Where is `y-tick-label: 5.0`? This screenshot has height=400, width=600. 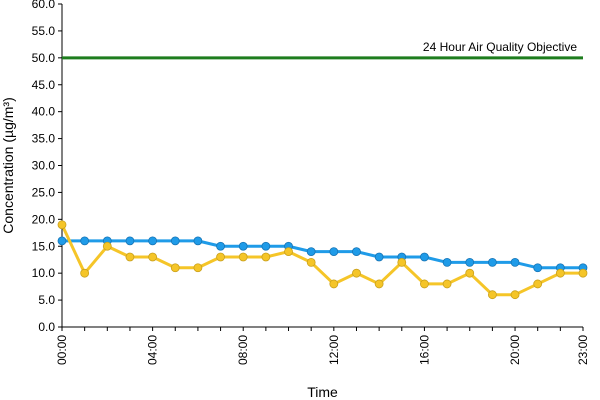
y-tick-label: 5.0 is located at coordinates (46, 300).